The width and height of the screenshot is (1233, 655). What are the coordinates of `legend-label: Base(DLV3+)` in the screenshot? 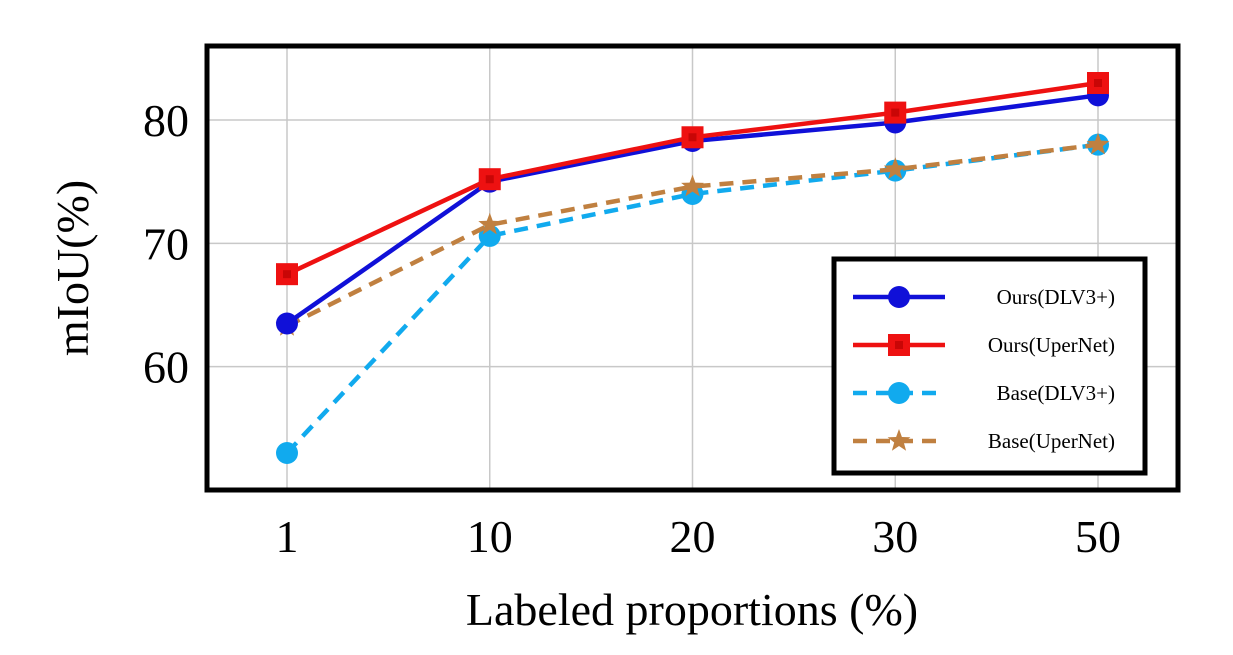 It's located at (1056, 393).